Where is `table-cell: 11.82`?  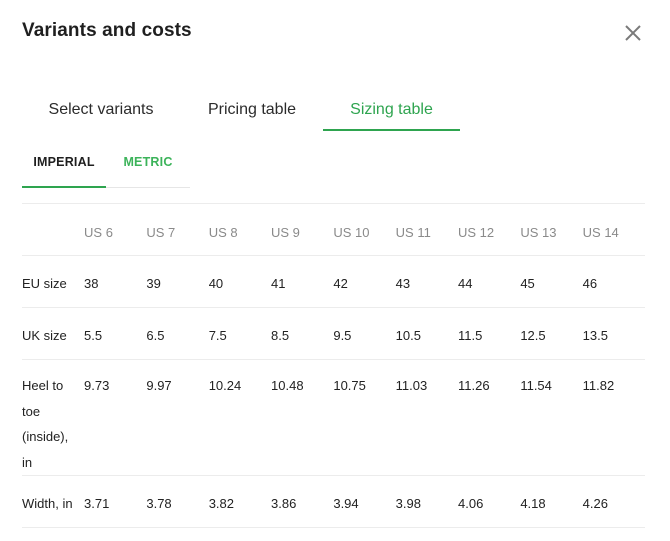
table-cell: 11.82 is located at coordinates (598, 385).